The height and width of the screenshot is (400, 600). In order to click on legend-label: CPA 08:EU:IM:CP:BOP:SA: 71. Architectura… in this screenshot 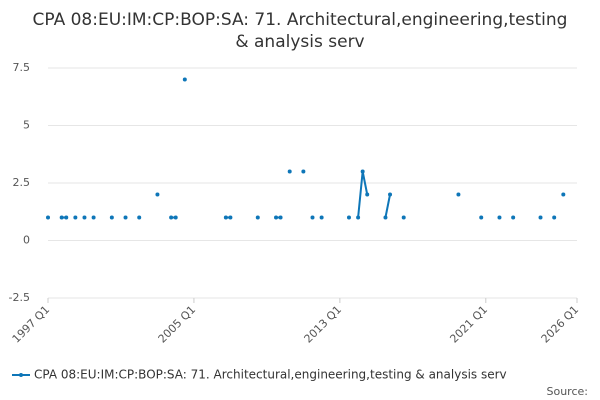, I will do `click(270, 375)`.